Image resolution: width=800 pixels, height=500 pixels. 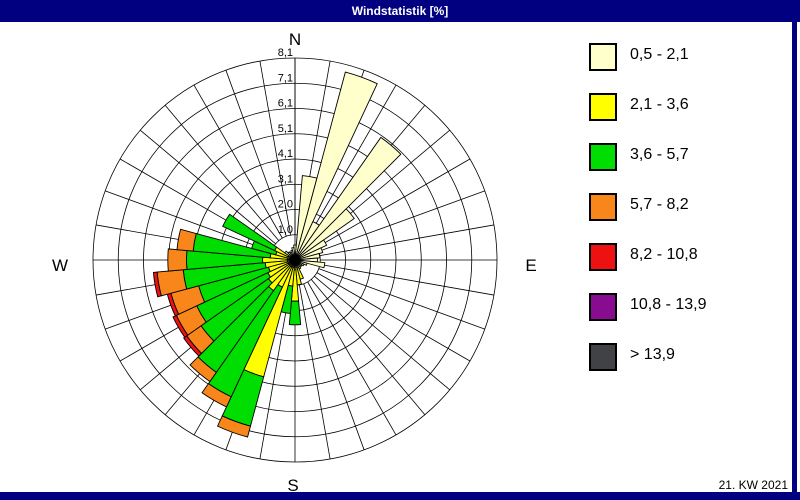 What do you see at coordinates (684, 368) in the screenshot?
I see `legend-item: > 13,9` at bounding box center [684, 368].